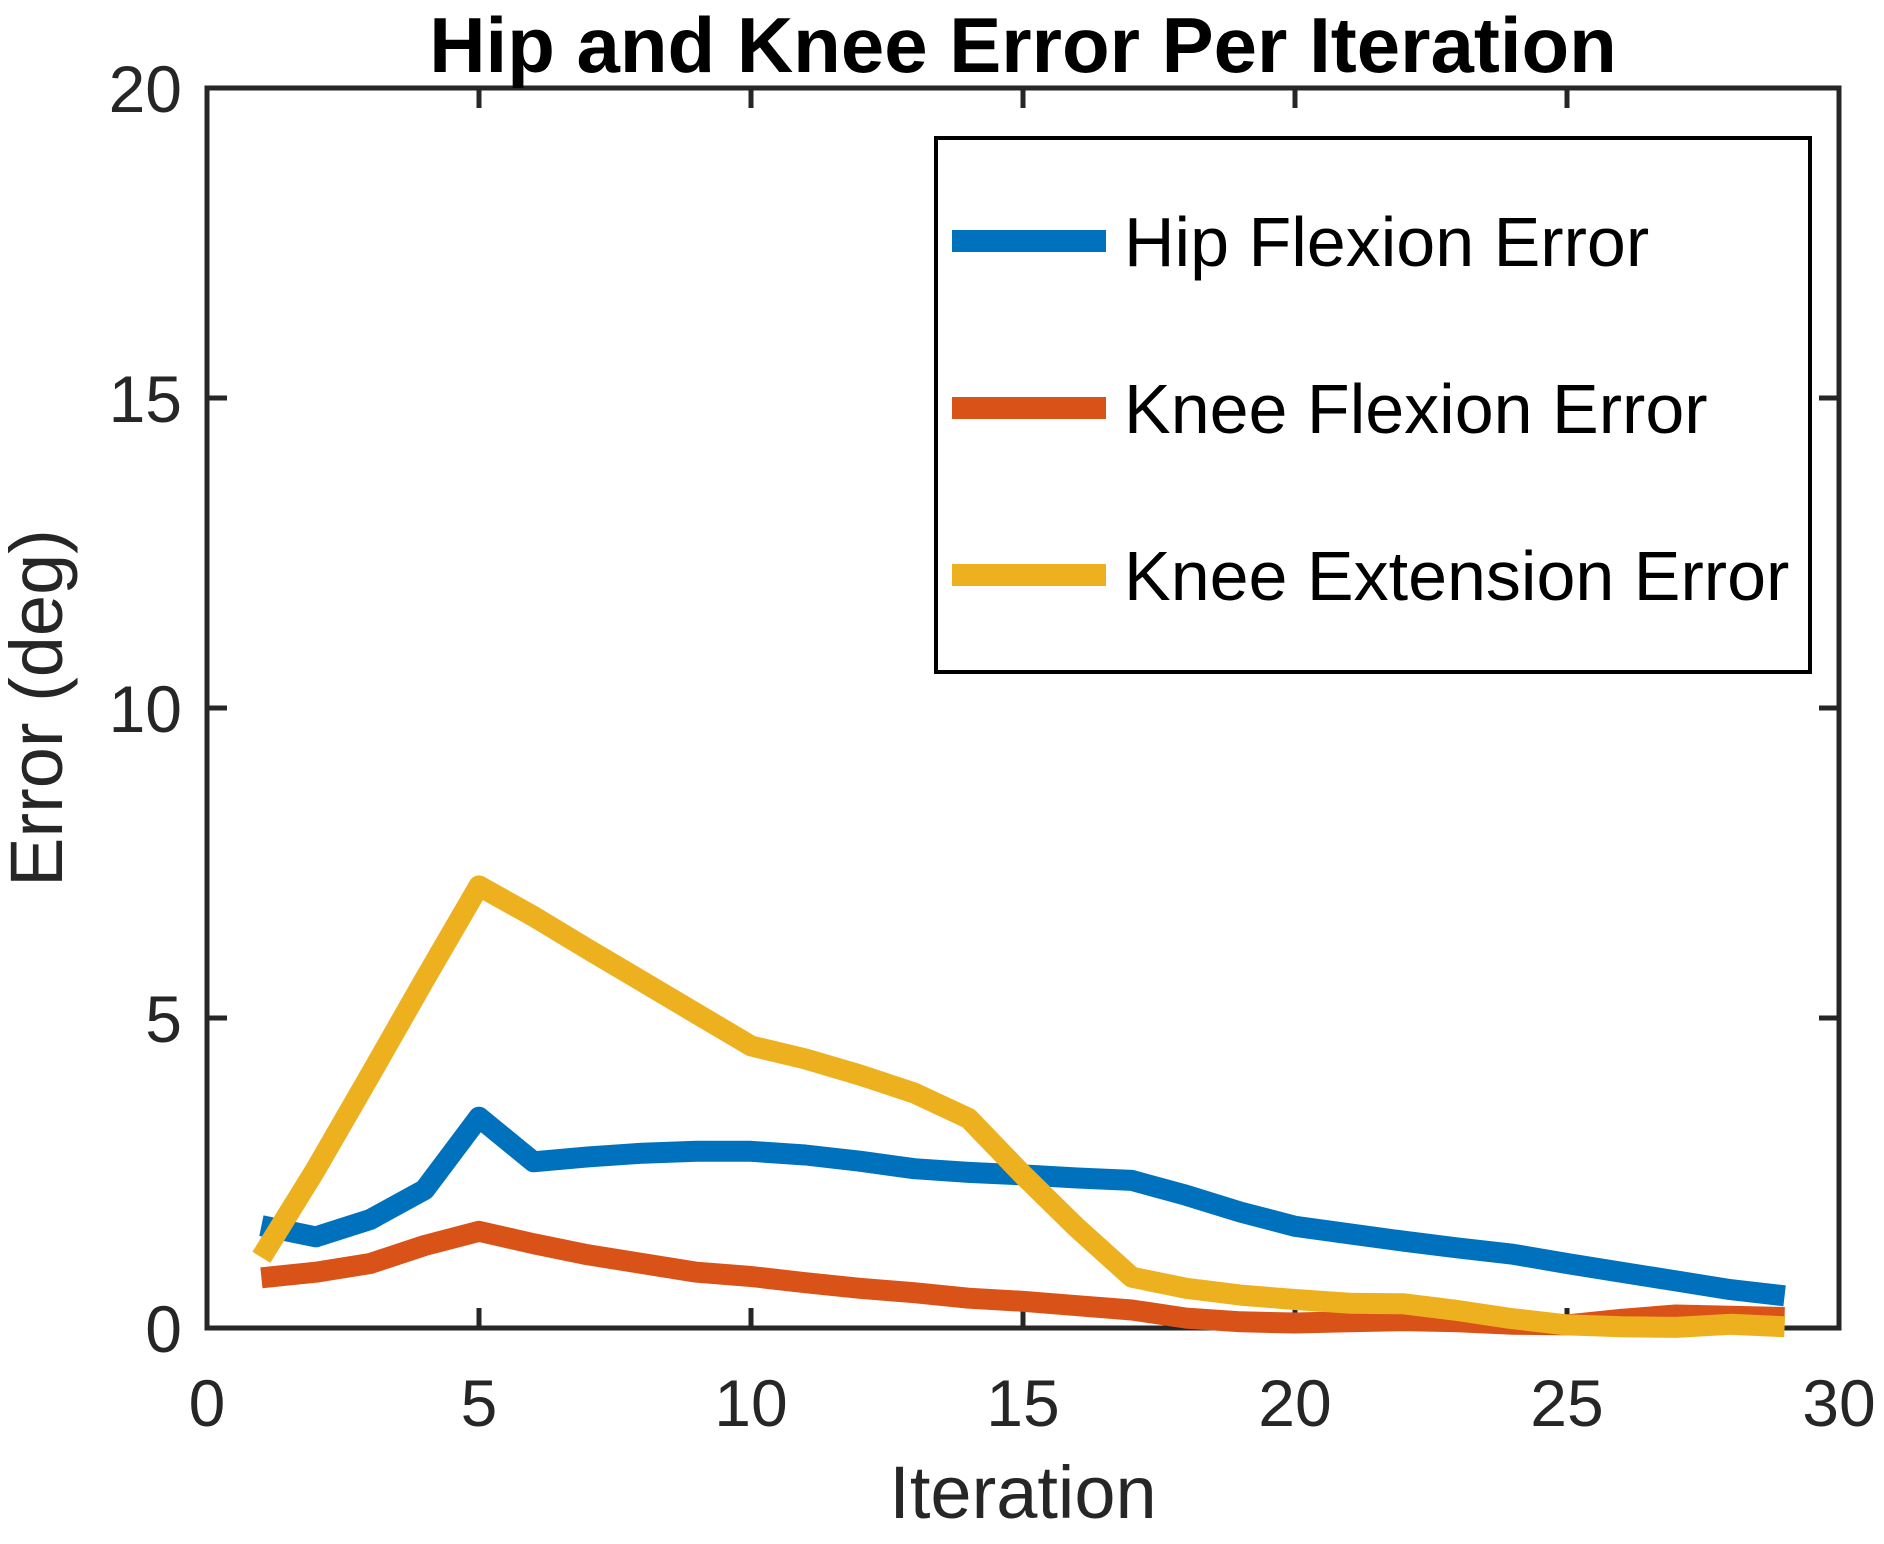  I want to click on x-tick-label: 20, so click(1294, 1403).